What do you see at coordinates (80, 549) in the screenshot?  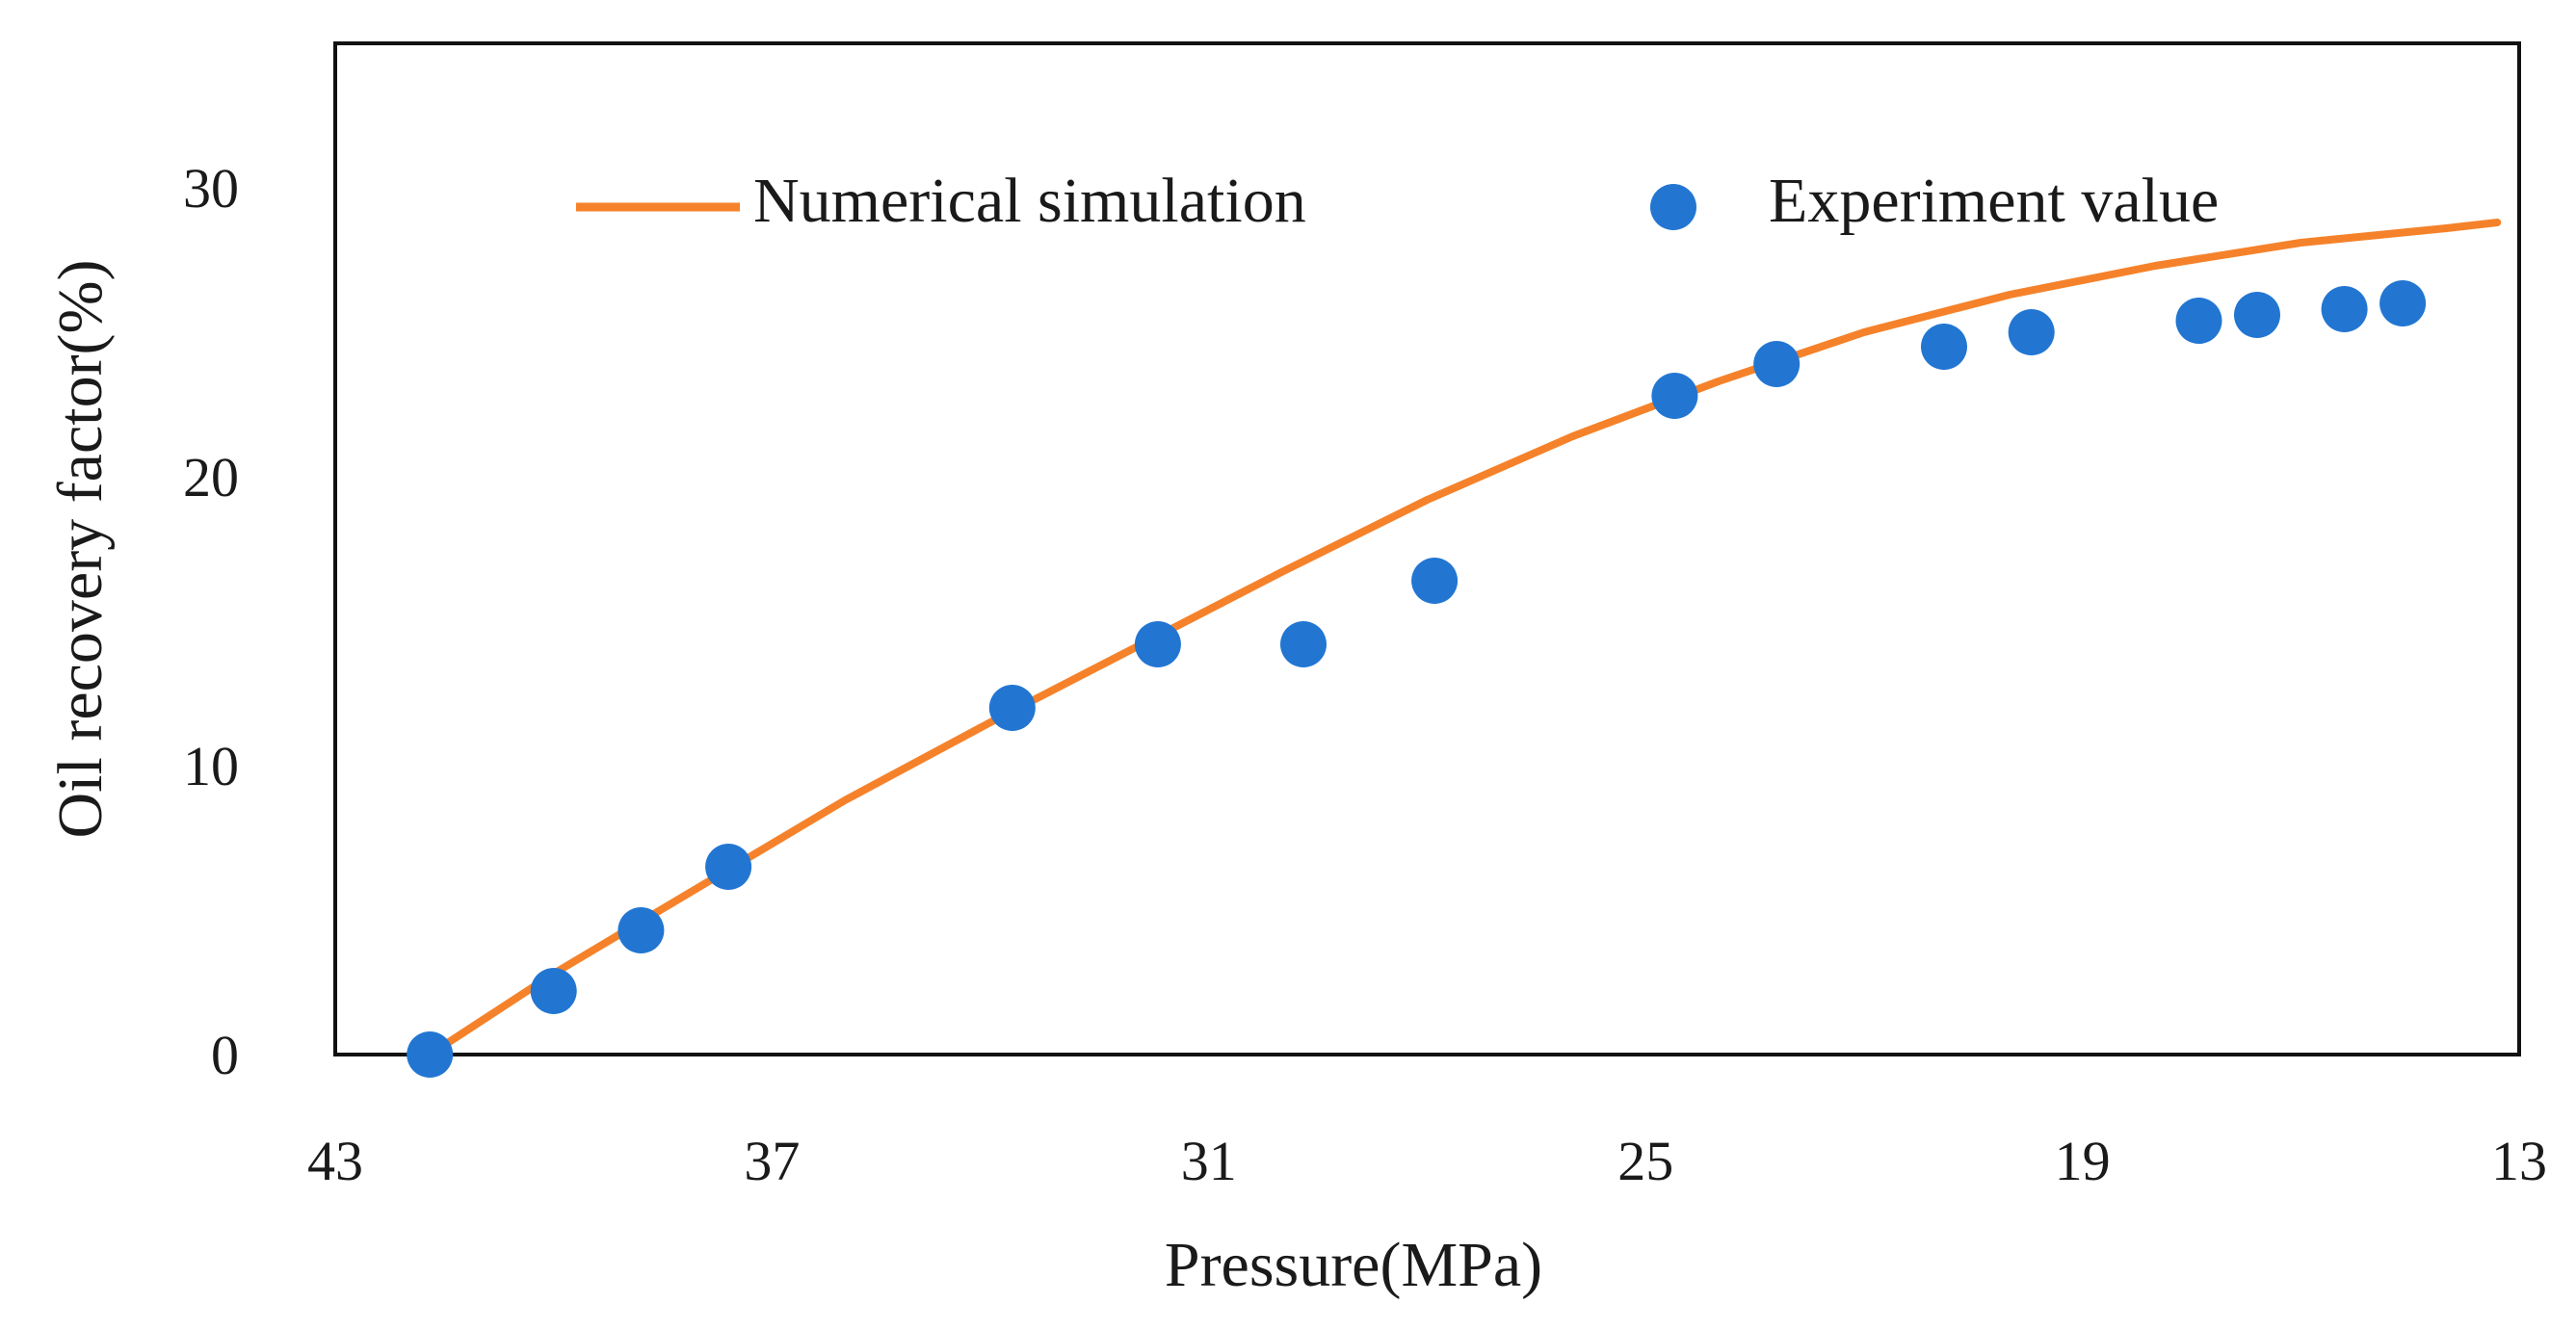 I see `y-axis-title: Oil recovery factor(%)` at bounding box center [80, 549].